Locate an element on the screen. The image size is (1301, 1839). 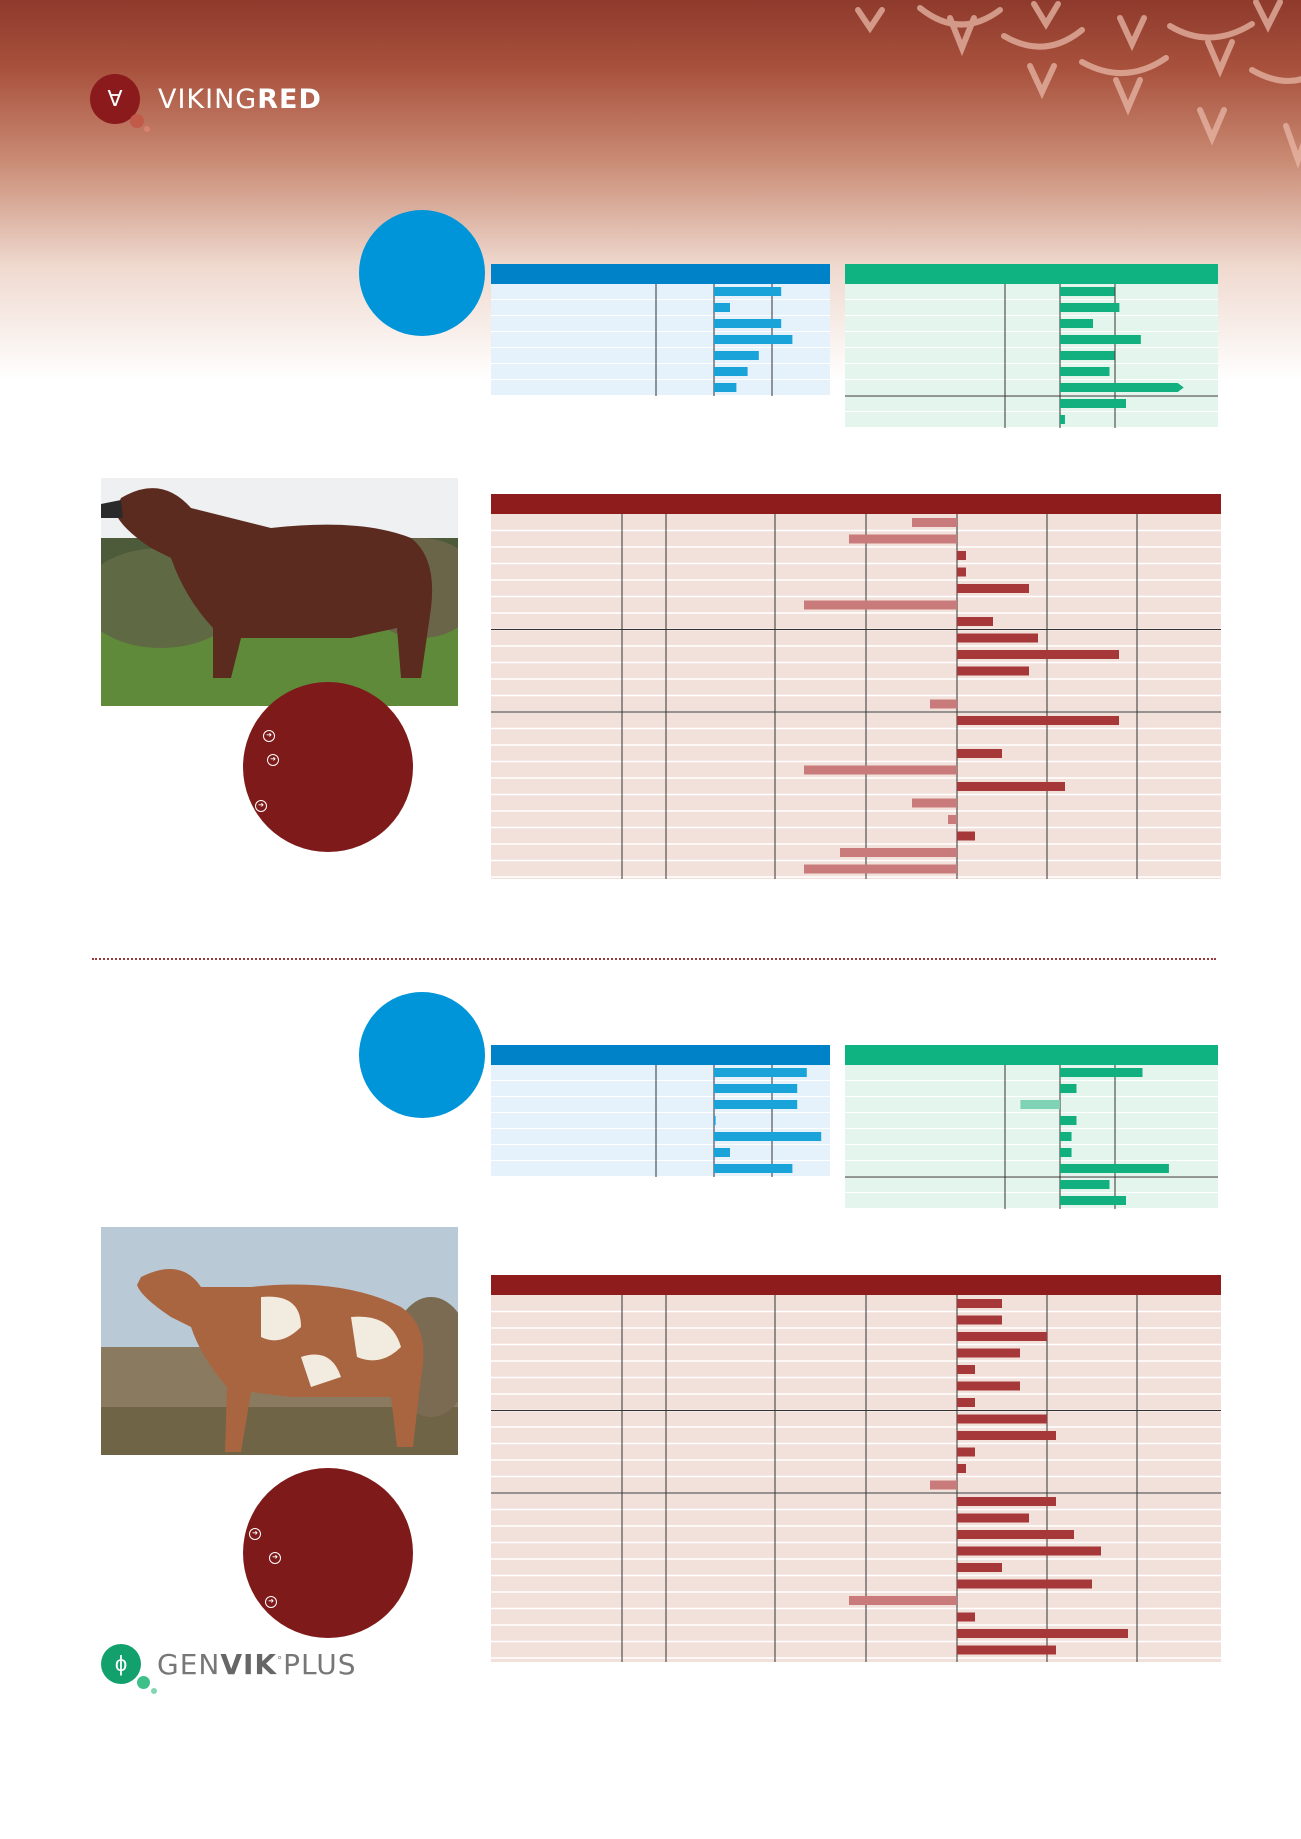
genvik-dot-icon is located at coordinates (143, 1682).